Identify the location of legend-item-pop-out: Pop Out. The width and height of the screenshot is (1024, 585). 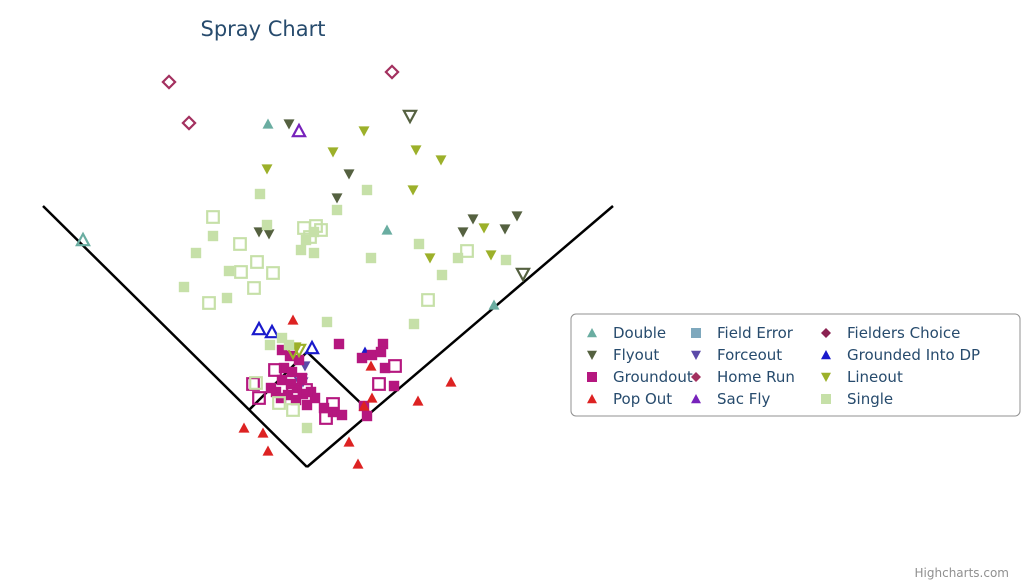
(629, 399).